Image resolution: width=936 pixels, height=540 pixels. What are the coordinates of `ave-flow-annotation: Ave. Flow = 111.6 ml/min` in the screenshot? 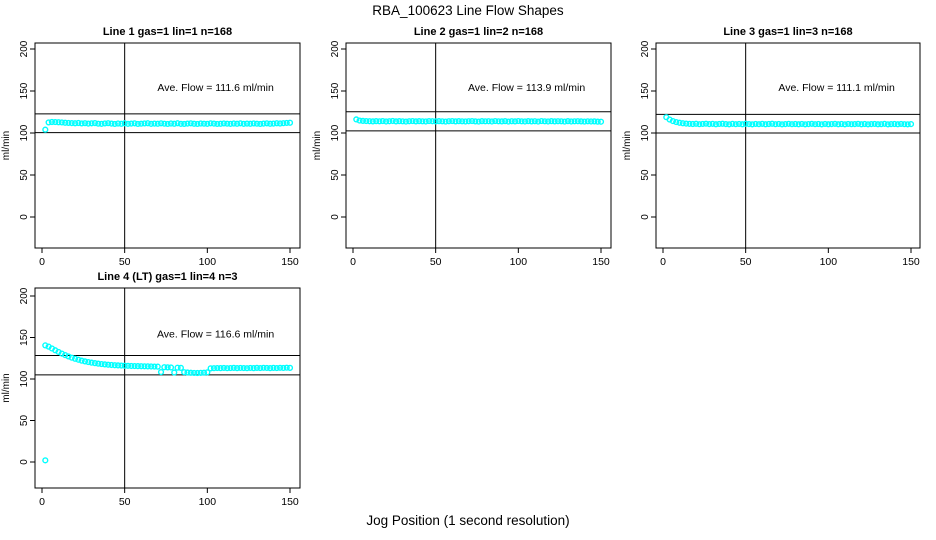 It's located at (215, 88).